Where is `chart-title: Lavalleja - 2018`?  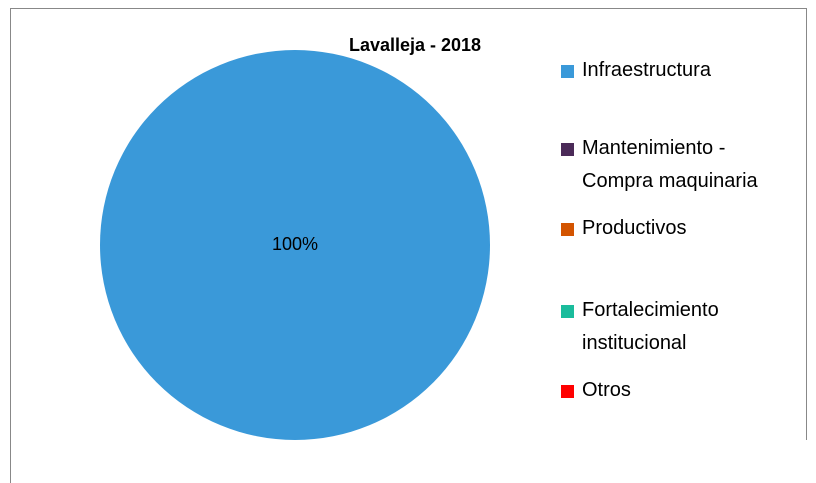 chart-title: Lavalleja - 2018 is located at coordinates (415, 45).